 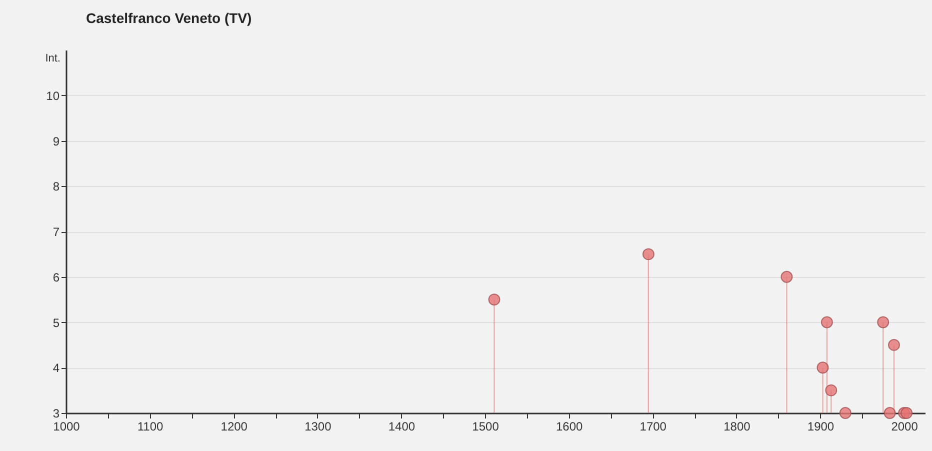 What do you see at coordinates (904, 427) in the screenshot?
I see `x-tick-label: 2000` at bounding box center [904, 427].